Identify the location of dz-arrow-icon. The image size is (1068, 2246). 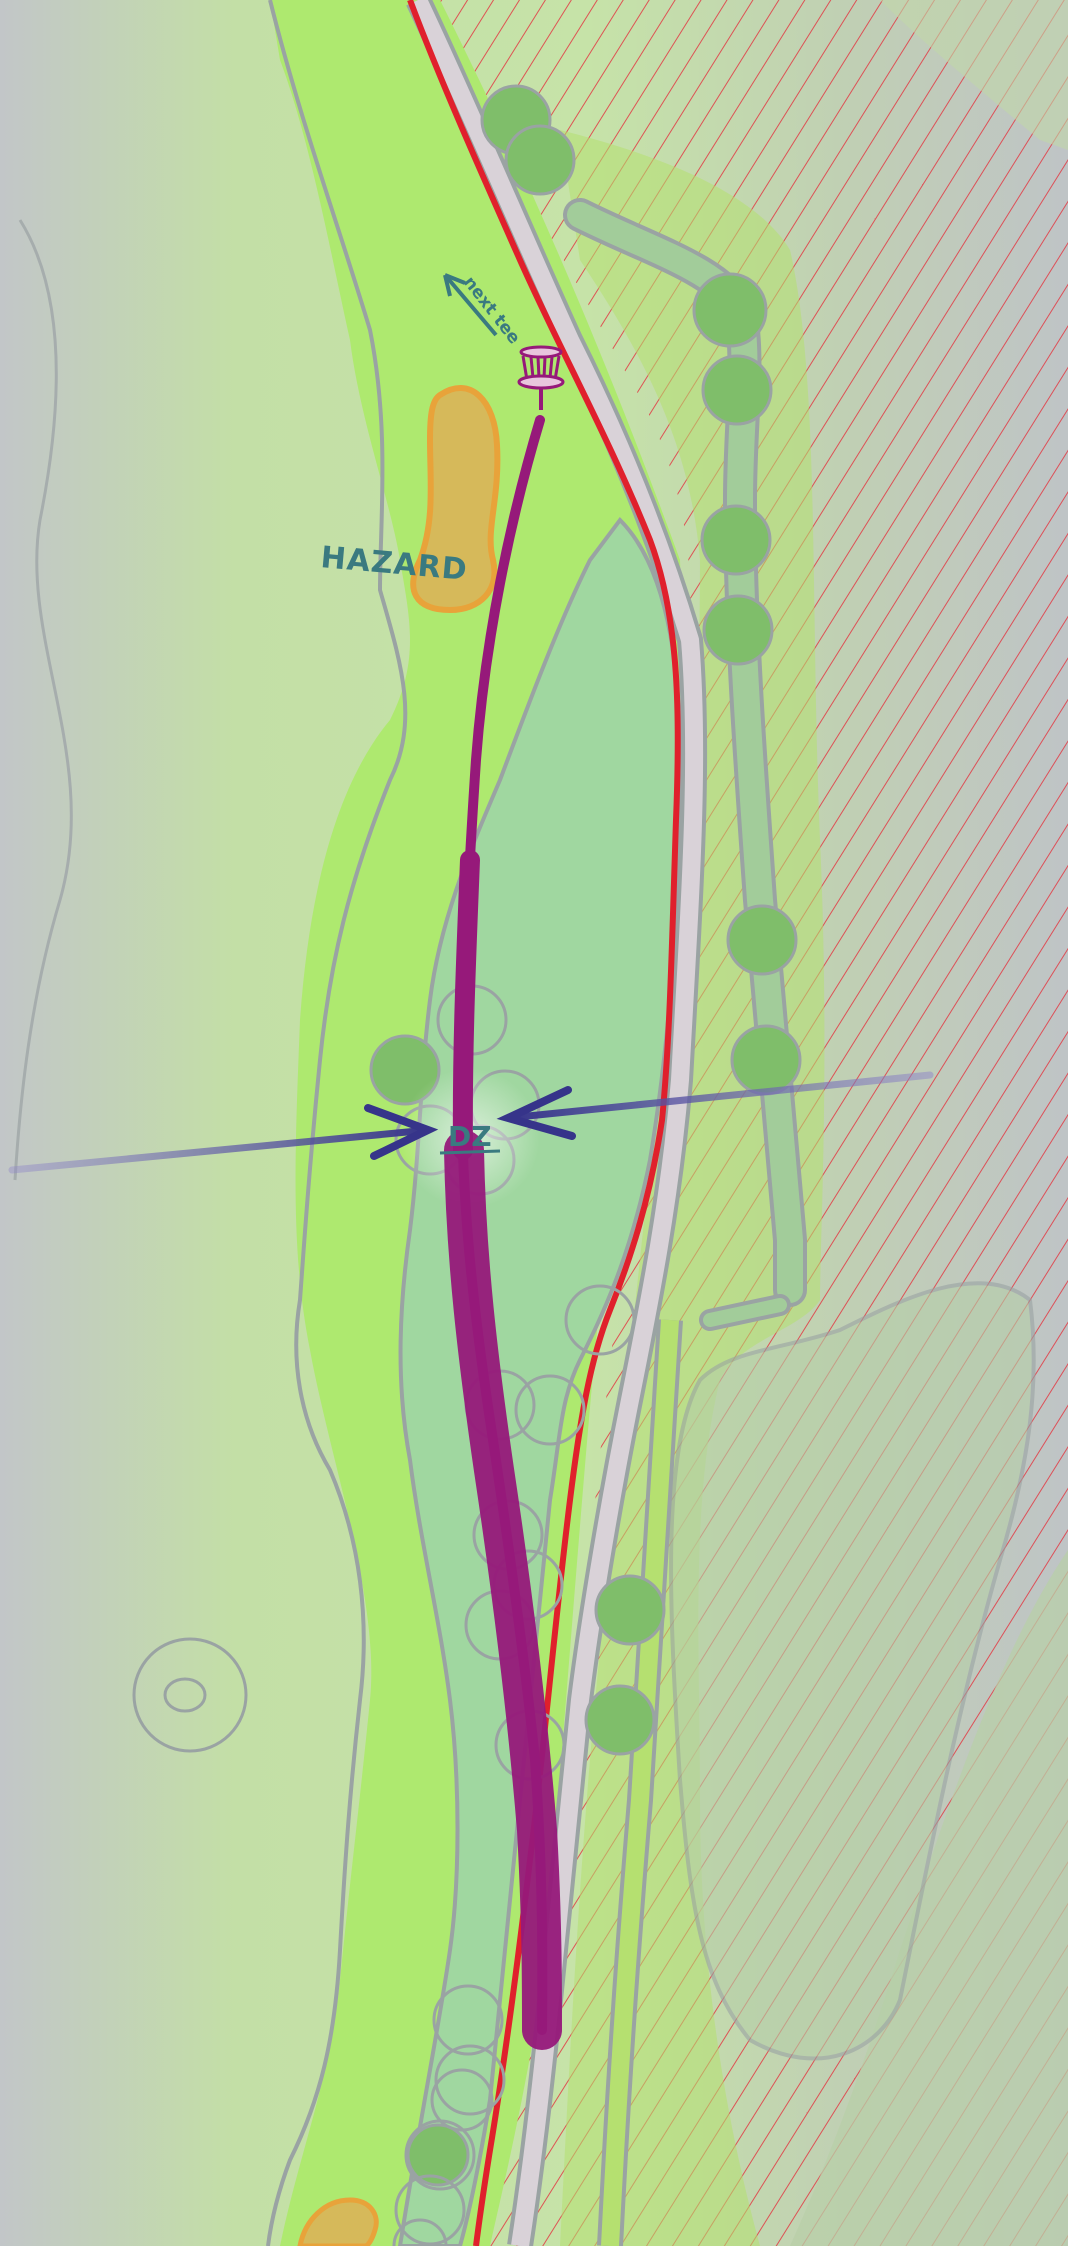
(471, 1122).